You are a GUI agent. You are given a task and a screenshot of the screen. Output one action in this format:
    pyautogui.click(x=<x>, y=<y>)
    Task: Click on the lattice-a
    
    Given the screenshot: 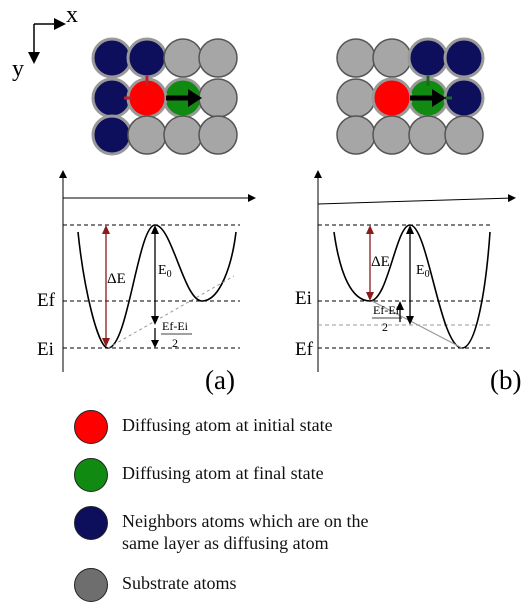 What is the action you would take?
    pyautogui.click(x=164, y=96)
    